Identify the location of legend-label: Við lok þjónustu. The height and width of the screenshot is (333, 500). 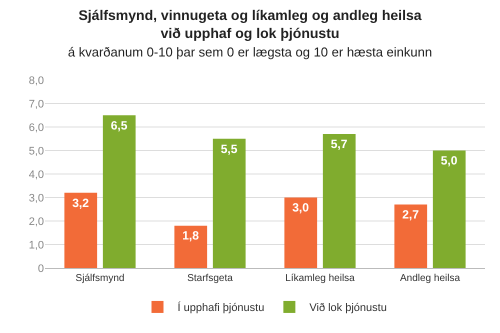
(348, 308).